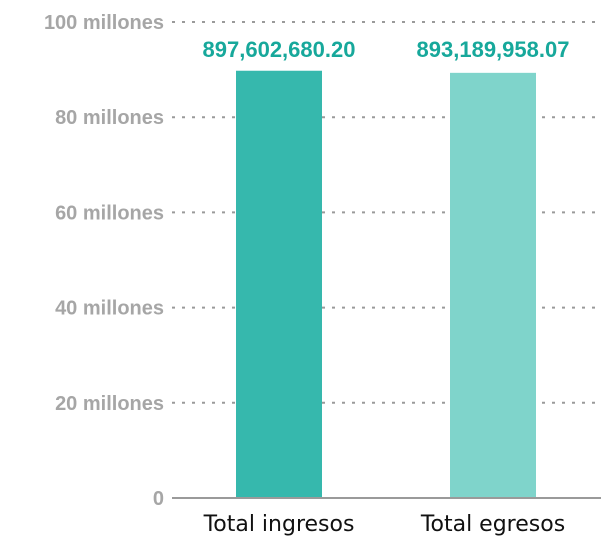  Describe the element at coordinates (386, 49) in the screenshot. I see `data-labels: 897,602,680.20 893,189,958.07` at that location.